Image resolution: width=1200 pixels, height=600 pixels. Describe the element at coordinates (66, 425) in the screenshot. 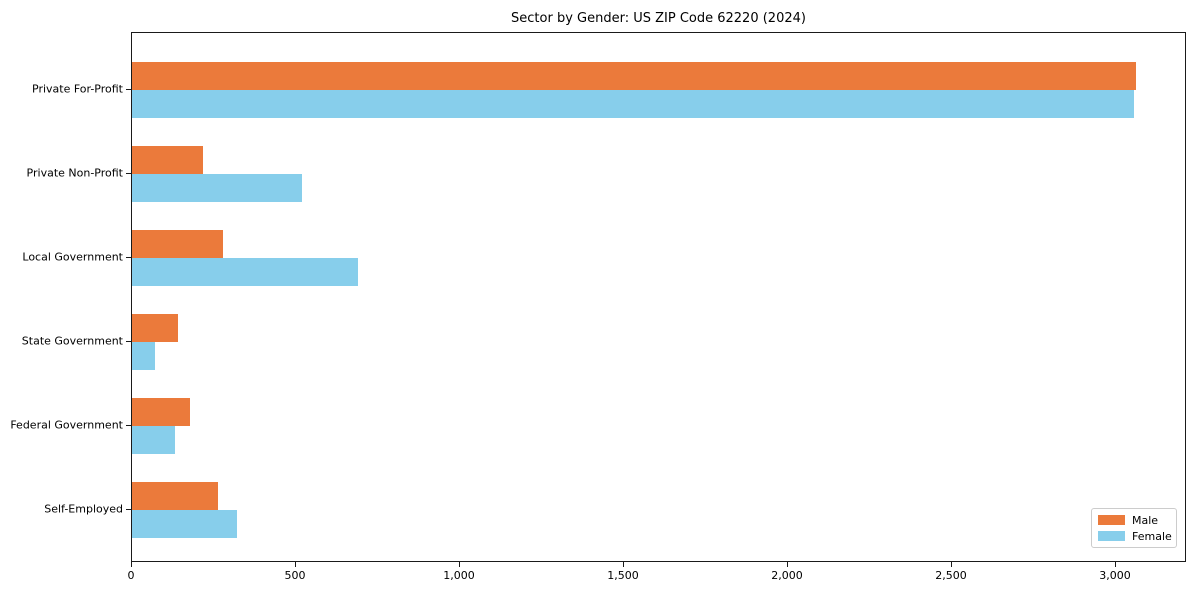

I see `ytick-label-4: Federal Government` at that location.